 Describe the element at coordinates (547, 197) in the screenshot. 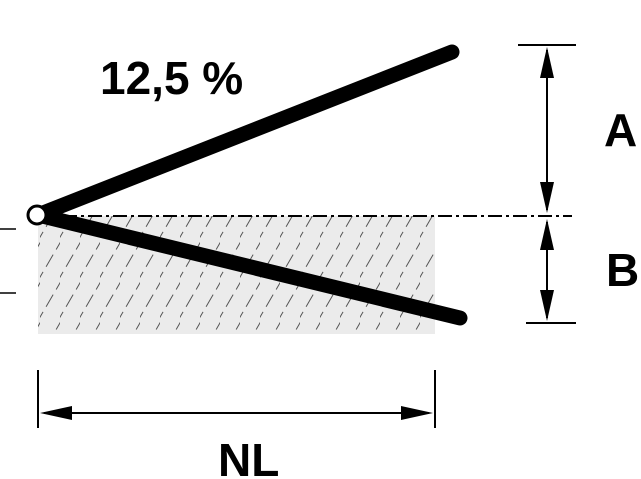

I see `dim-a-arrow-bottom` at that location.